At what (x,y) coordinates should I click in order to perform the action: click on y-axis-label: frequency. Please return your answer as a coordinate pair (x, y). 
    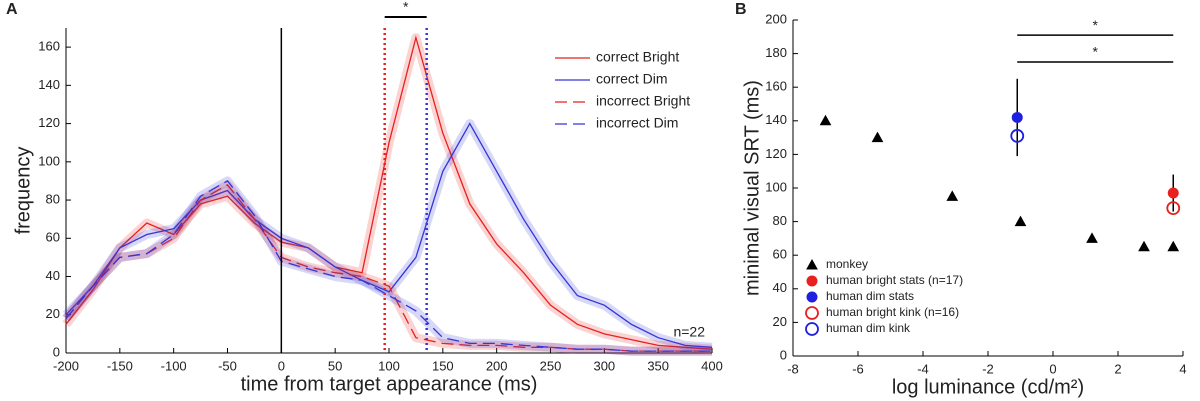
    Looking at the image, I should click on (23, 191).